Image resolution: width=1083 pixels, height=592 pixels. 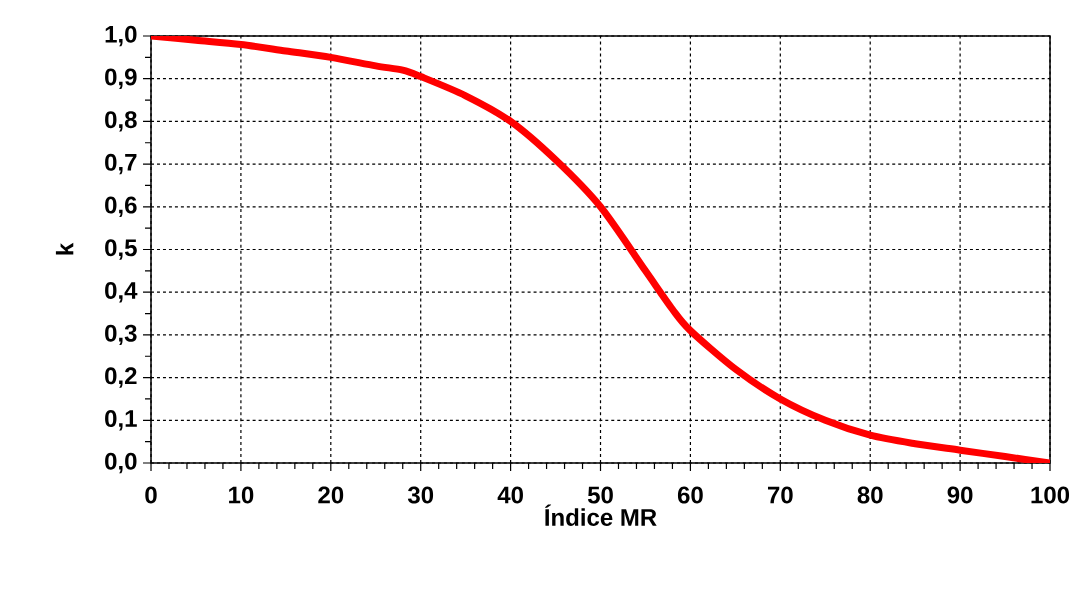 What do you see at coordinates (510, 495) in the screenshot?
I see `x-tick-label: 40` at bounding box center [510, 495].